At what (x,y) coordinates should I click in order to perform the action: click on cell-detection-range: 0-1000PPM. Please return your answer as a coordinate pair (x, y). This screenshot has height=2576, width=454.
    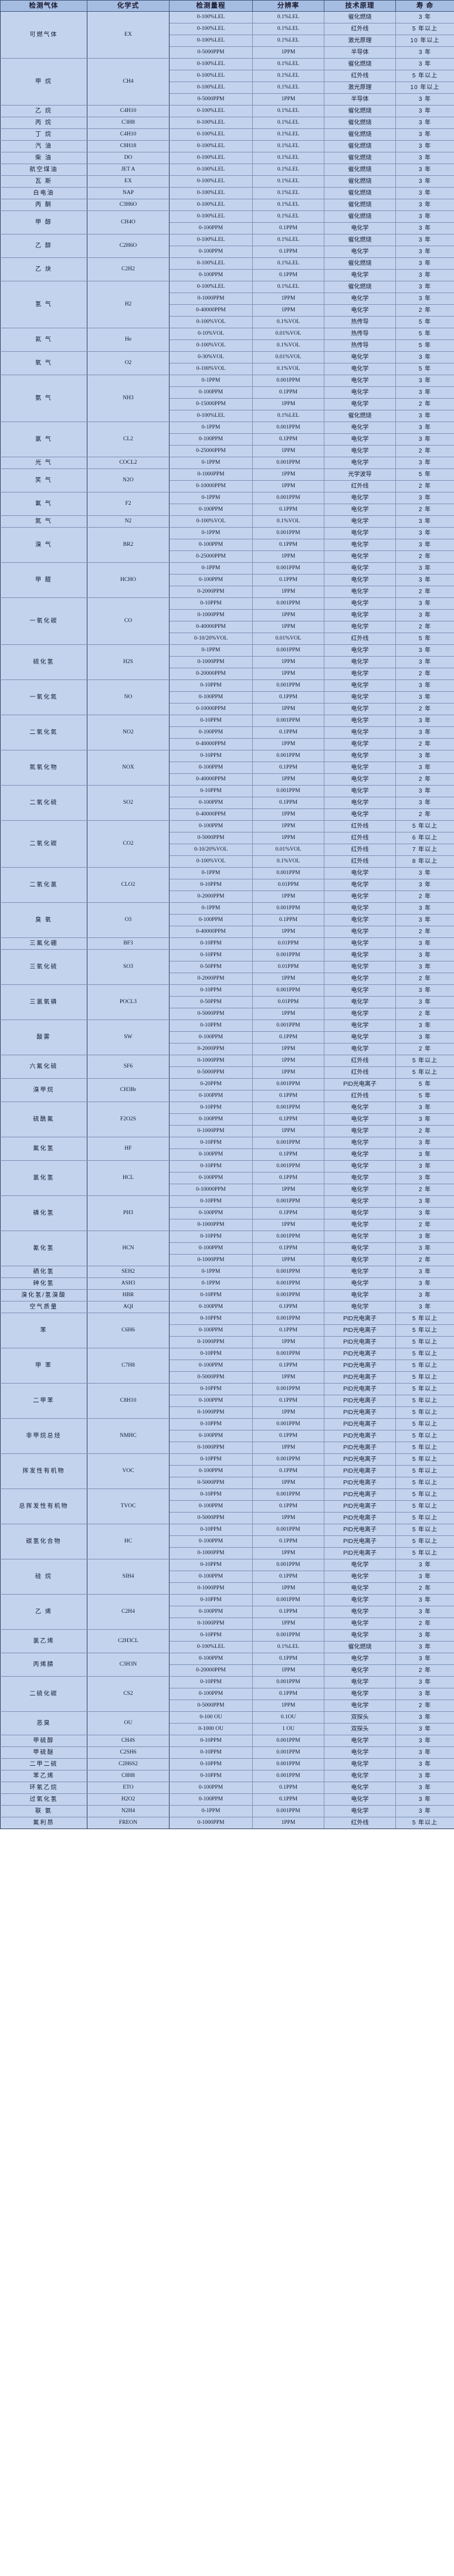
    Looking at the image, I should click on (211, 1225).